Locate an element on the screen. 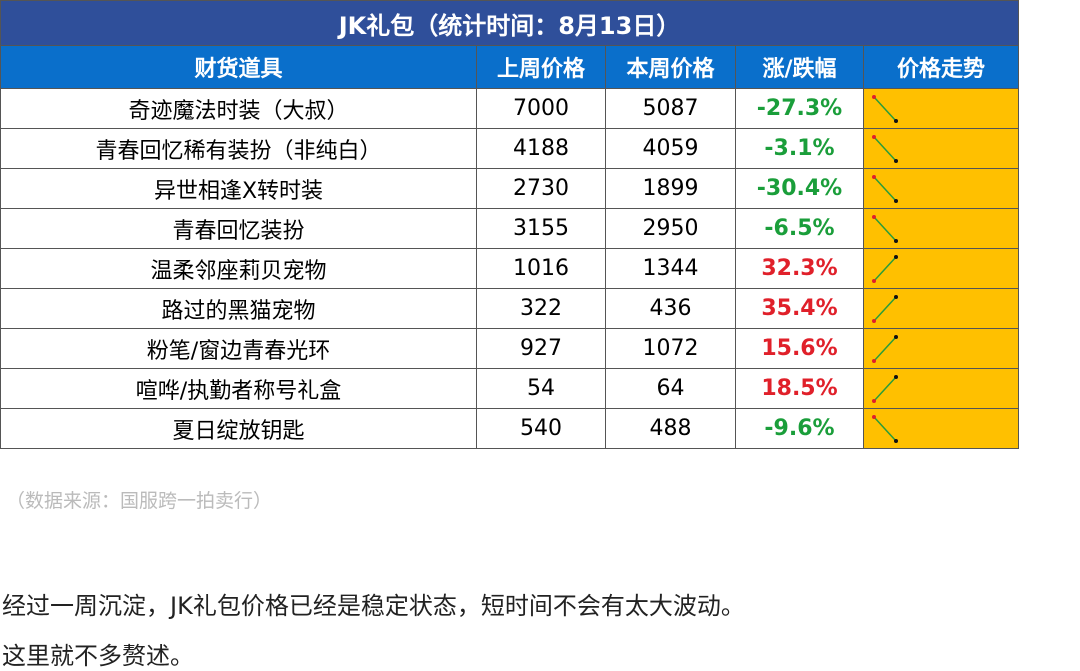 The width and height of the screenshot is (1080, 671). change: 32.3% is located at coordinates (799, 268).